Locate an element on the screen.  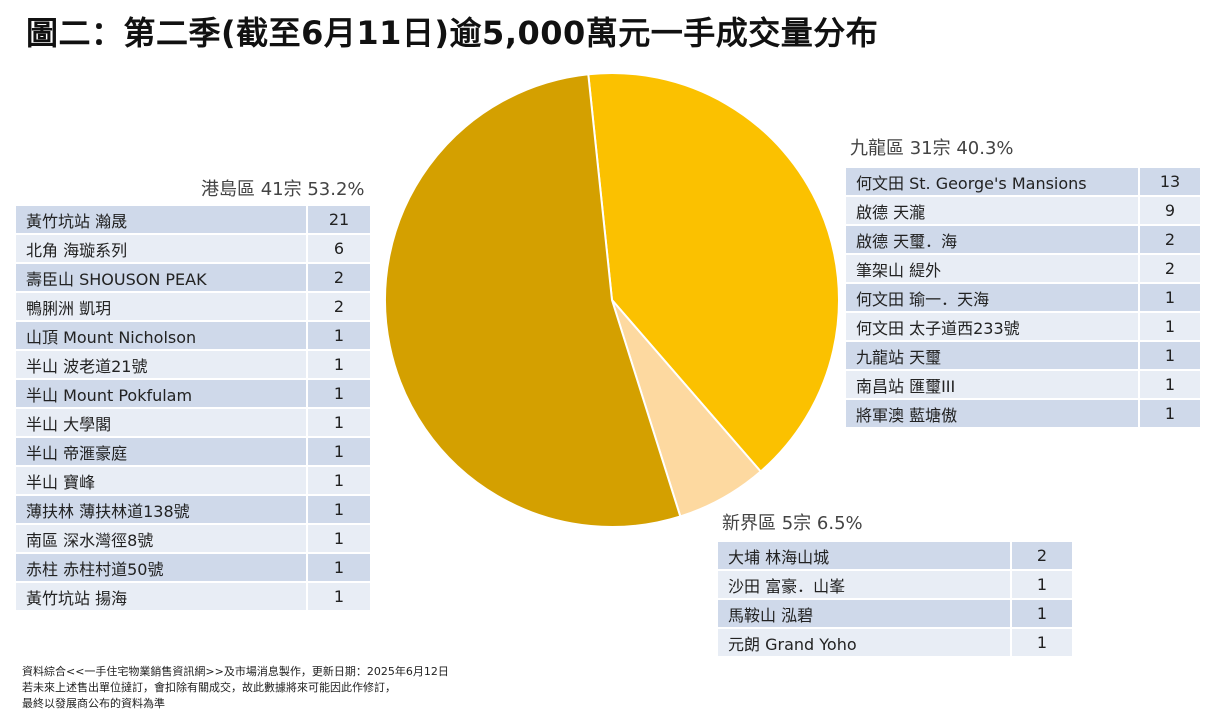
project-name: 九龍站 天璽 is located at coordinates (992, 355).